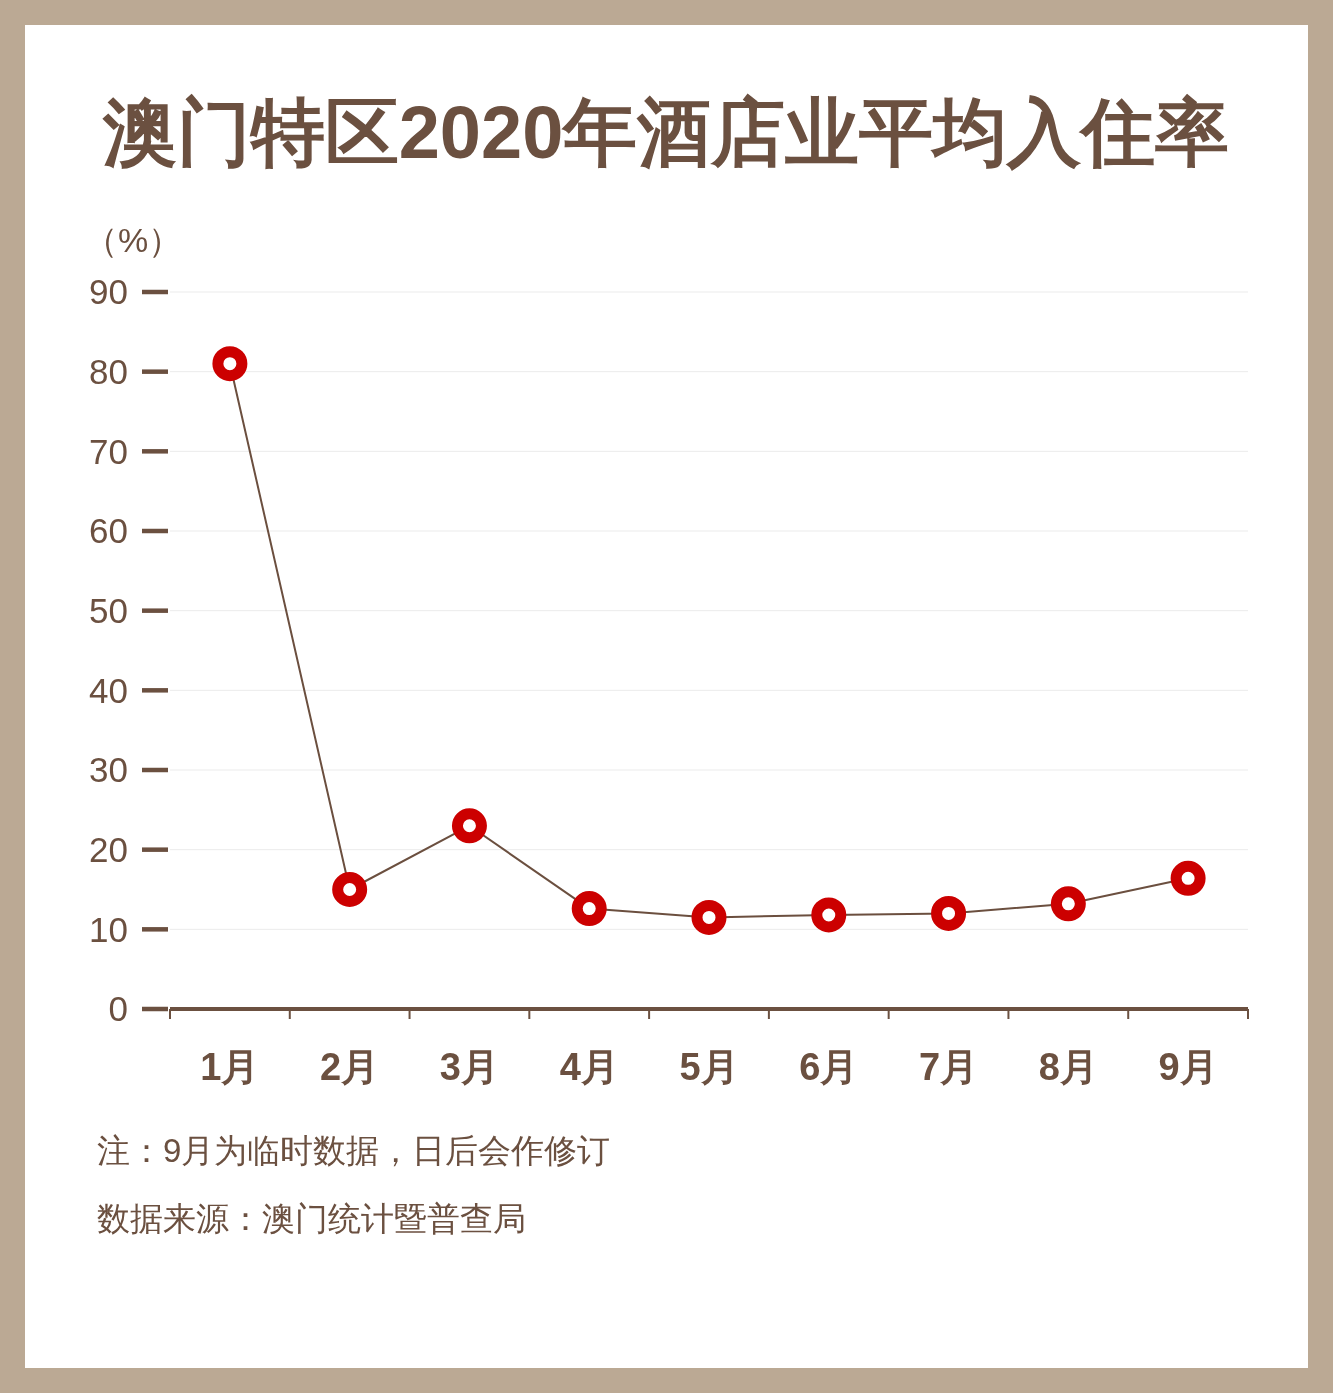  What do you see at coordinates (350, 1067) in the screenshot?
I see `x-tick-label: 2月` at bounding box center [350, 1067].